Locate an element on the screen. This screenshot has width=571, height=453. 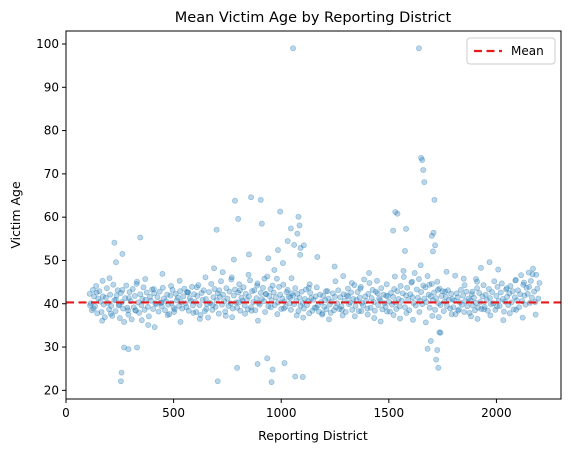
y-tick-label: 70 is located at coordinates (51, 174).